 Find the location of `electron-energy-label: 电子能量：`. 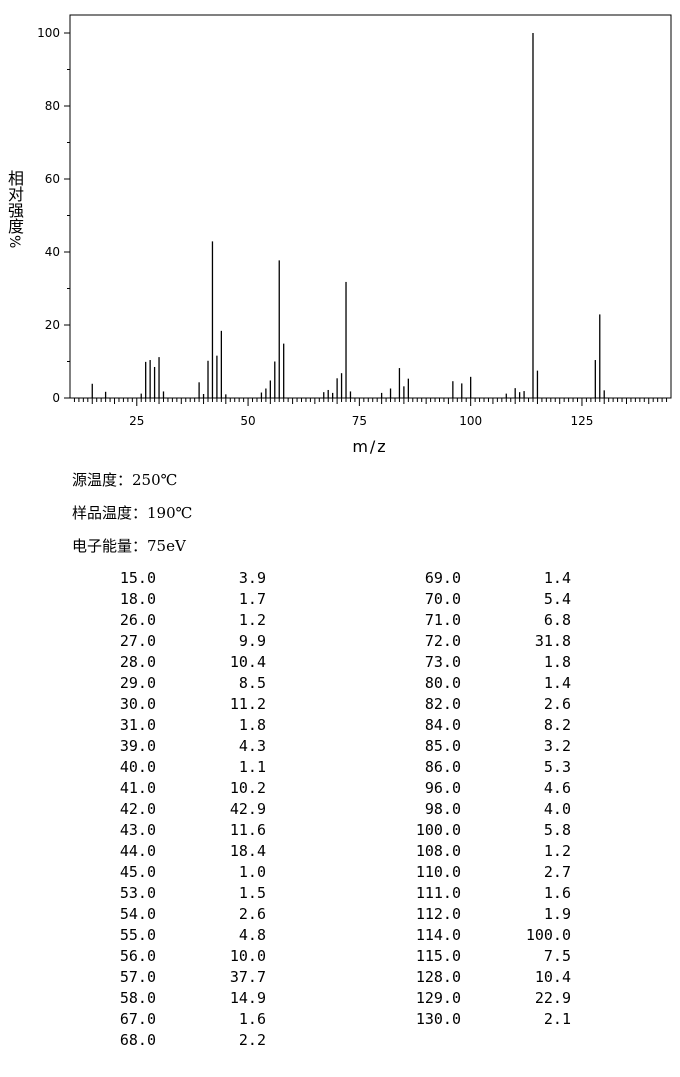

electron-energy-label: 电子能量： is located at coordinates (110, 546).